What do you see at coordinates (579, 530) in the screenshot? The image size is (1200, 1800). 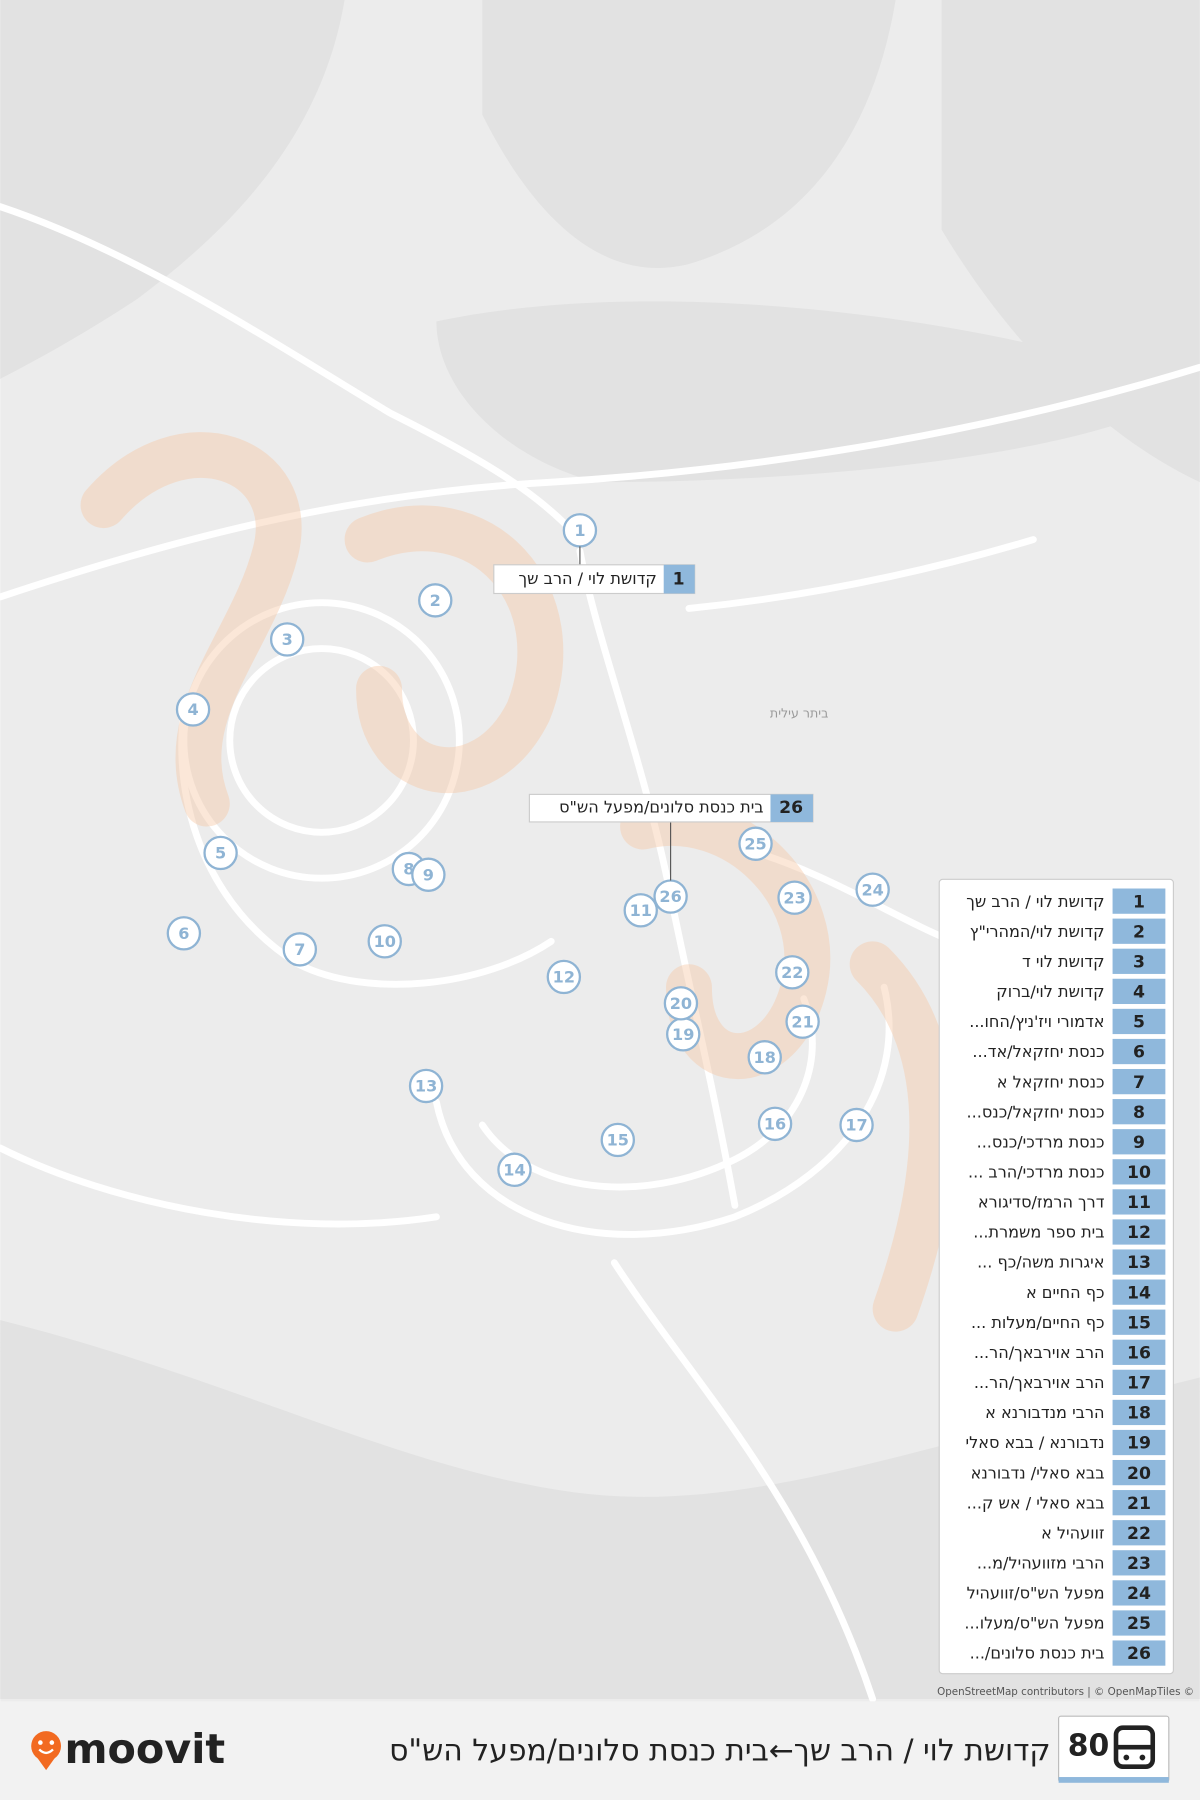 I see `stop-number: 1` at bounding box center [579, 530].